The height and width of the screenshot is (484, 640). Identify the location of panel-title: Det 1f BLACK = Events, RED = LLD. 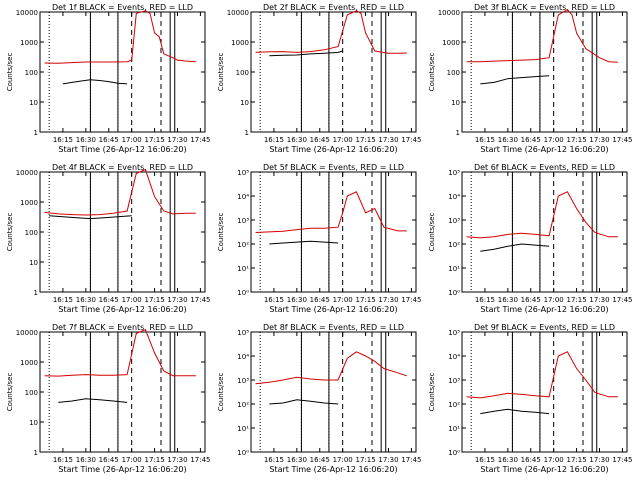
(122, 7).